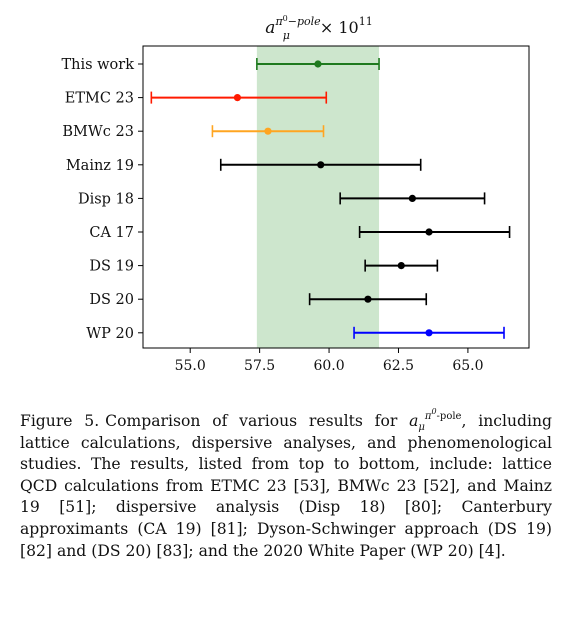  I want to click on x-tick-label: 62.5, so click(398, 366).